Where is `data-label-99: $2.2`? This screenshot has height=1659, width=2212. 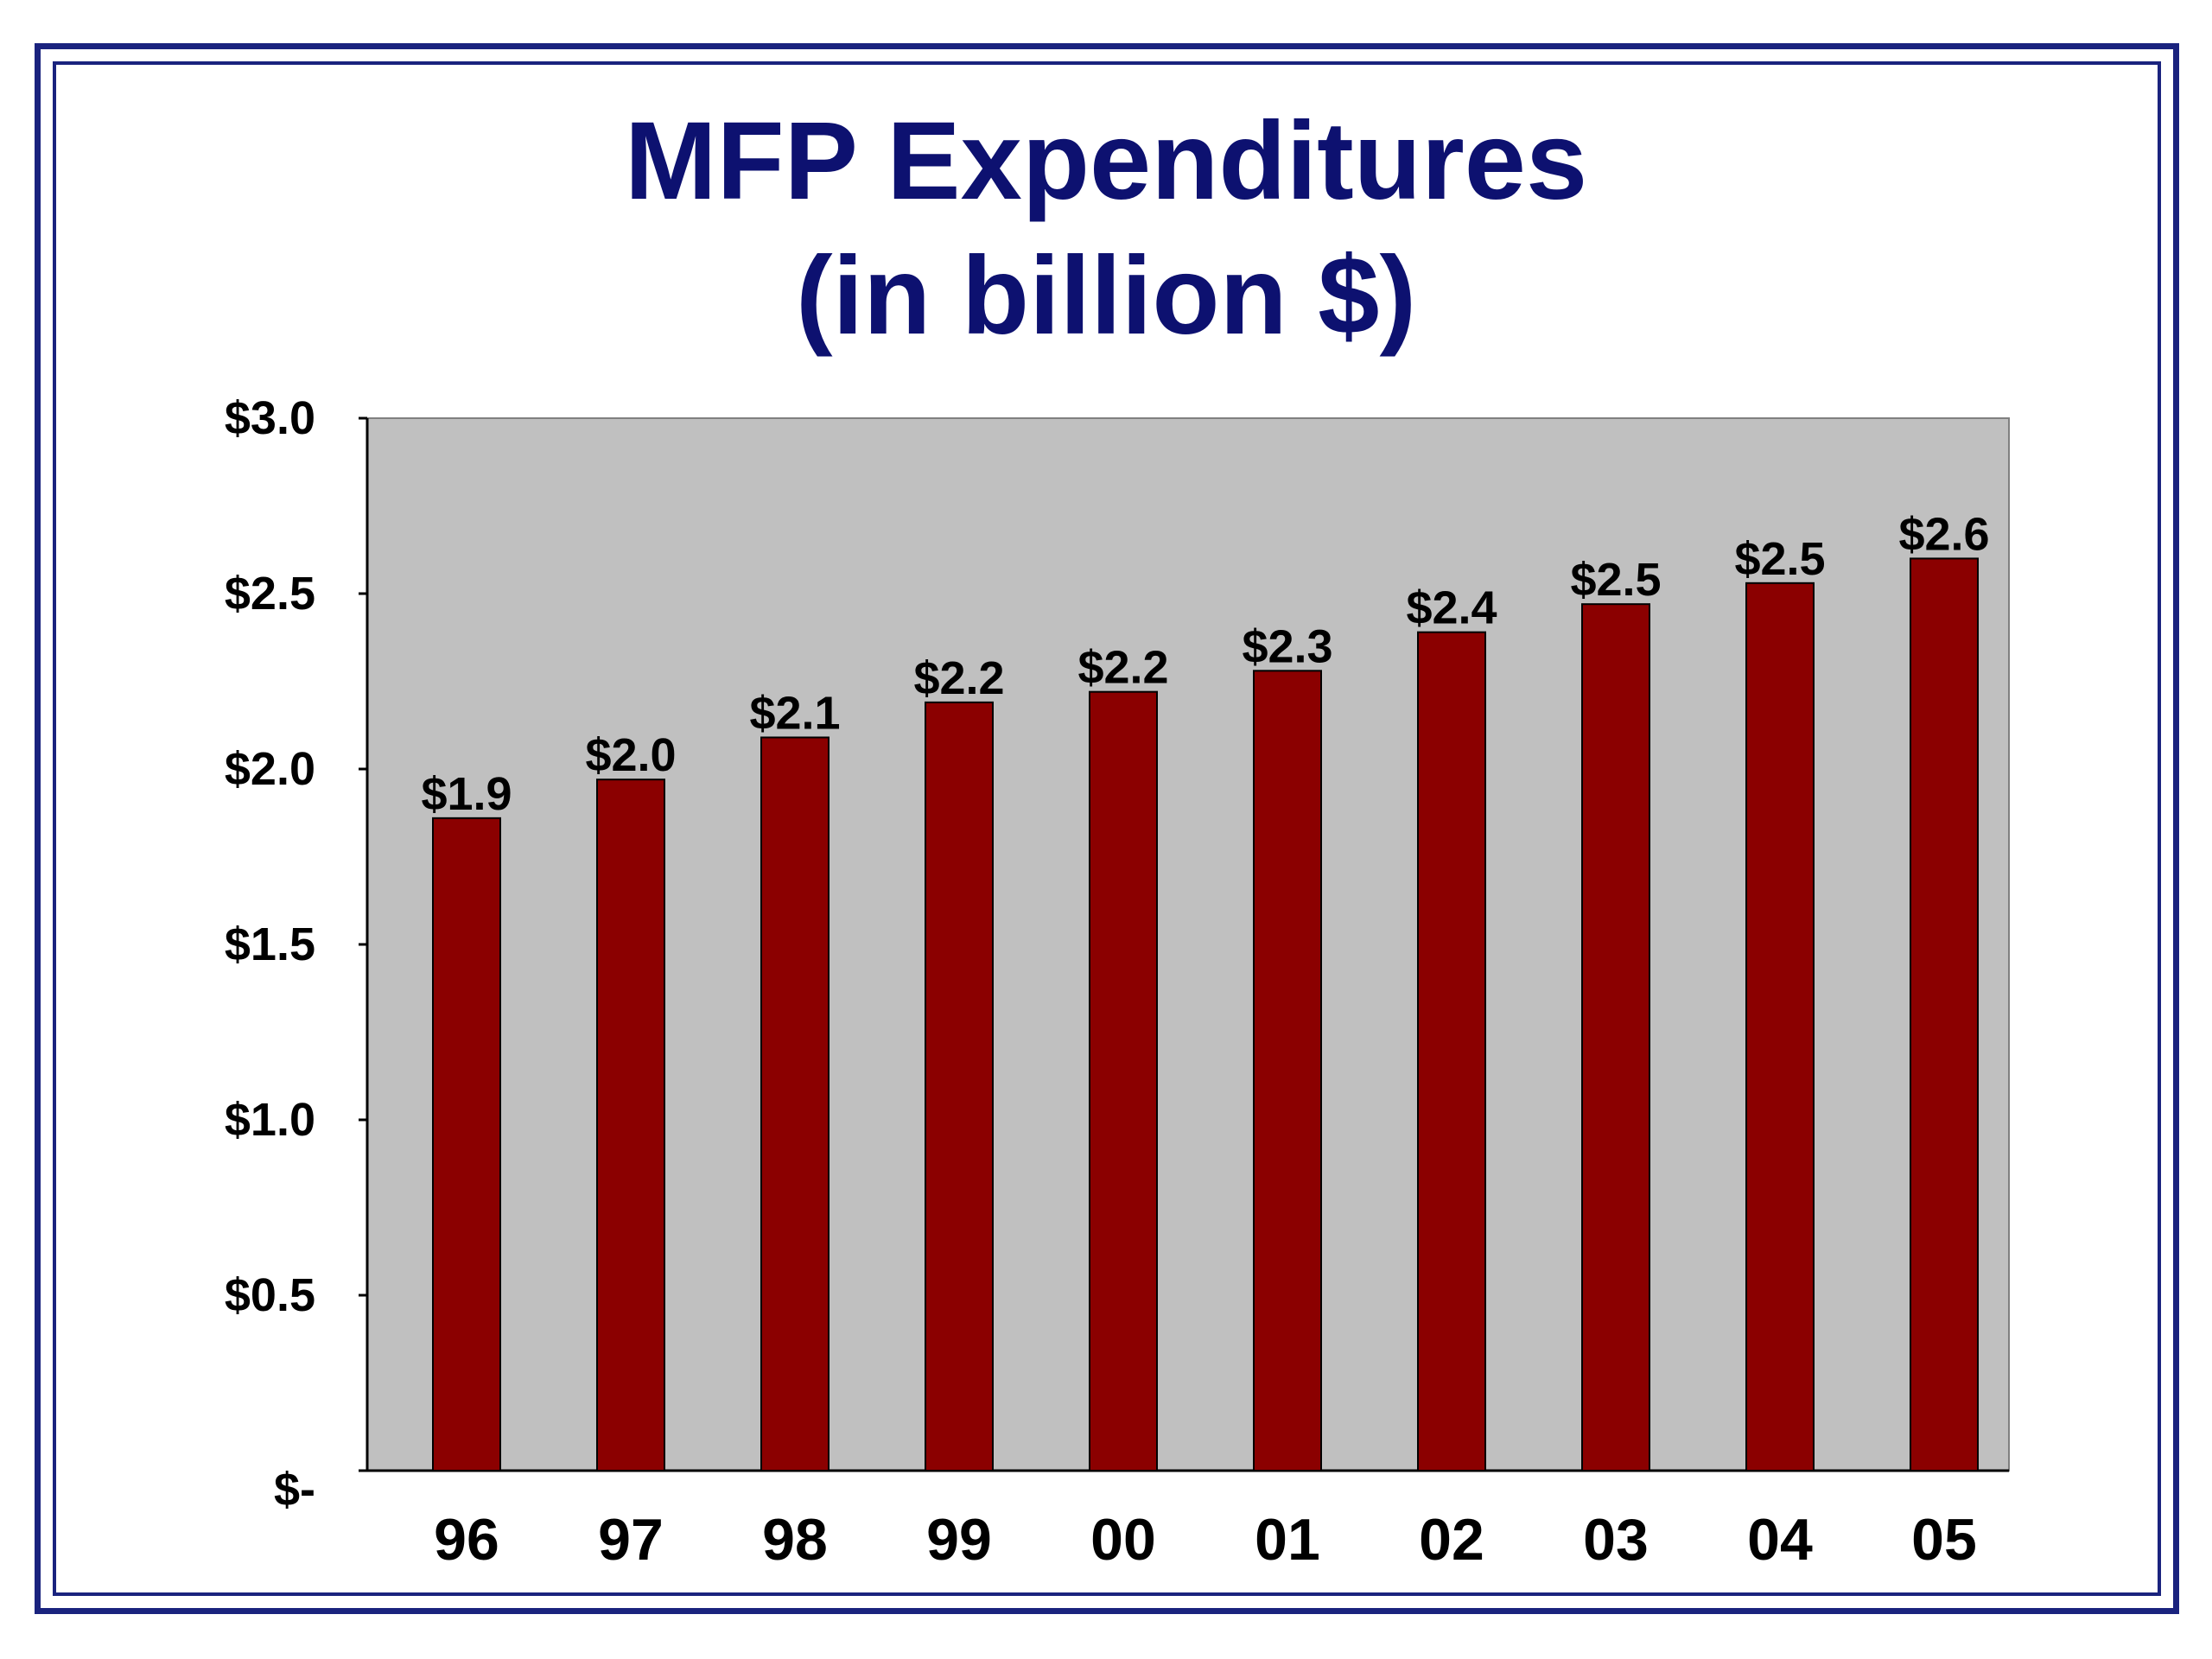
data-label-99: $2.2 is located at coordinates (959, 678).